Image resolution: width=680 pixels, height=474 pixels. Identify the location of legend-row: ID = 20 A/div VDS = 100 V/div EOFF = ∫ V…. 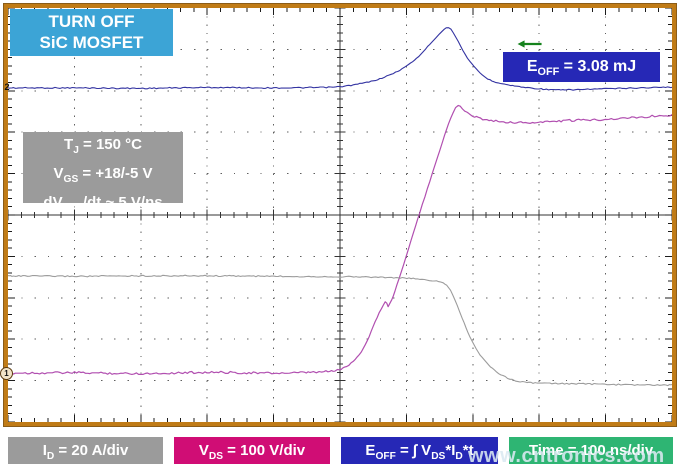
(340, 450).